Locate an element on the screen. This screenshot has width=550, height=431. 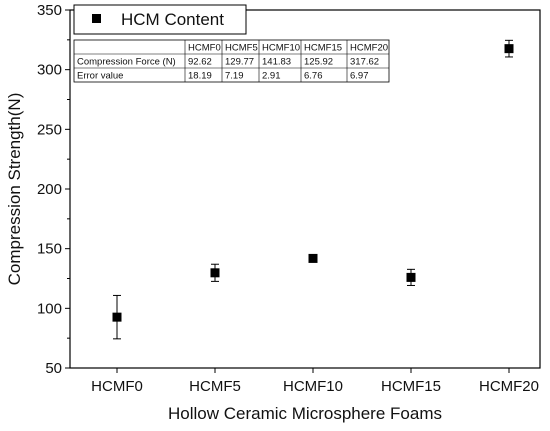
legend-box is located at coordinates (160, 19).